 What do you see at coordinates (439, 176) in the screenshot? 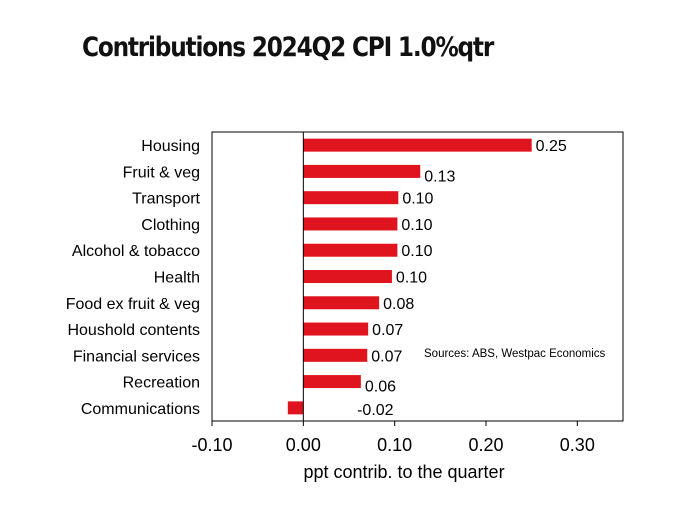
I see `data-label: 0.13` at bounding box center [439, 176].